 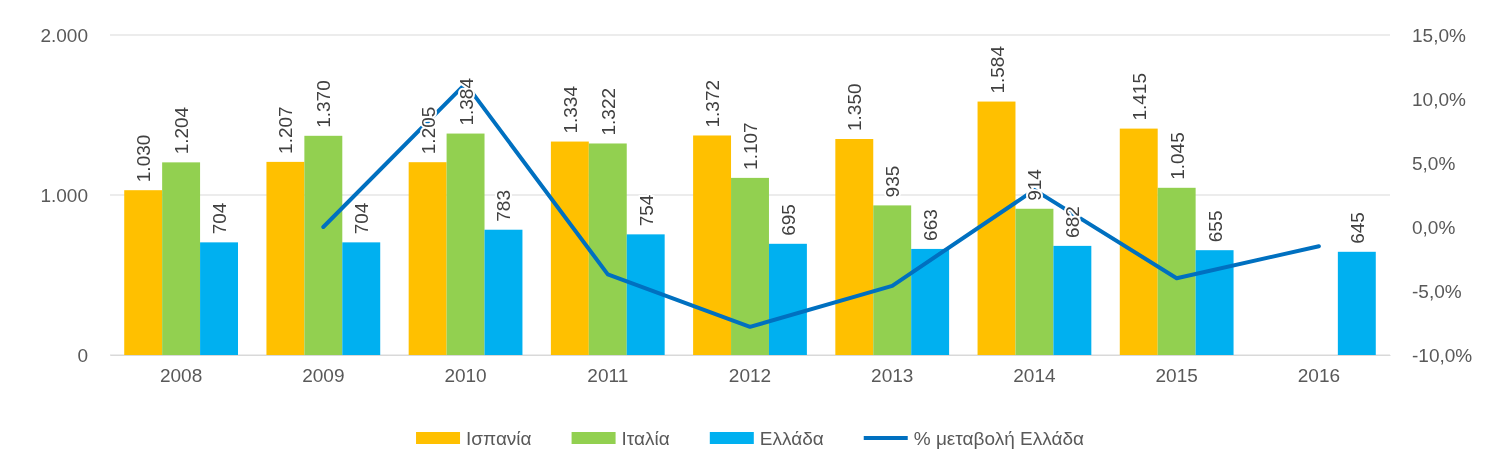 What do you see at coordinates (504, 206) in the screenshot?
I see `data-label: 783` at bounding box center [504, 206].